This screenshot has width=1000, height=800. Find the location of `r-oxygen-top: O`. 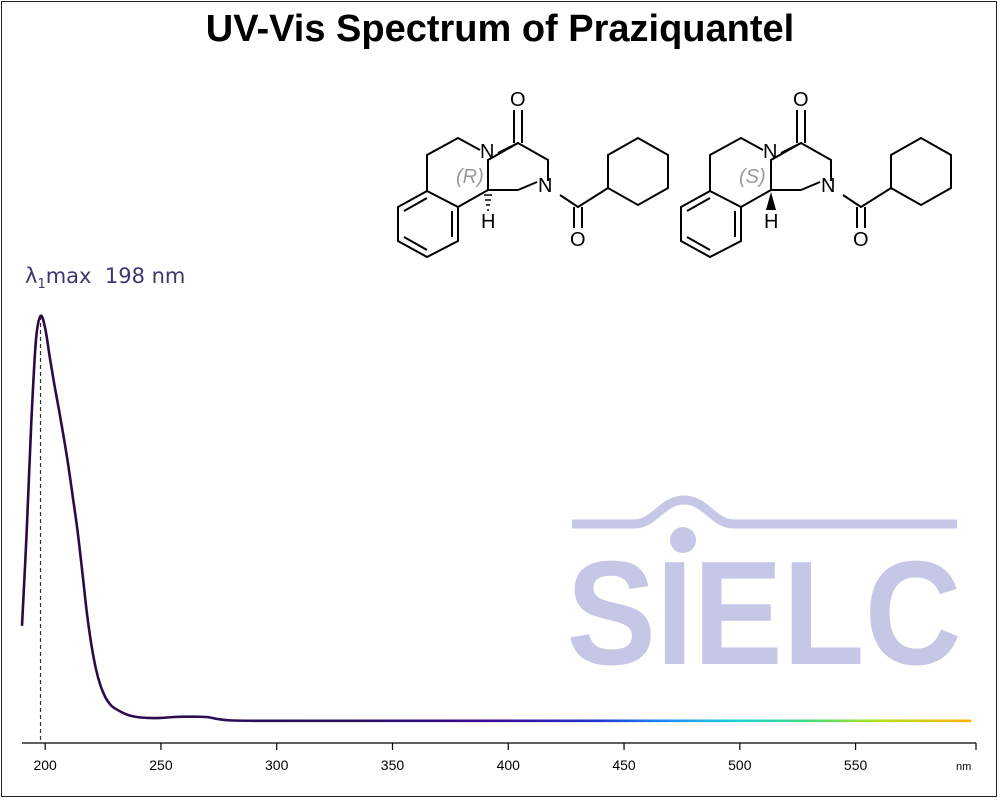

r-oxygen-top: O is located at coordinates (518, 100).